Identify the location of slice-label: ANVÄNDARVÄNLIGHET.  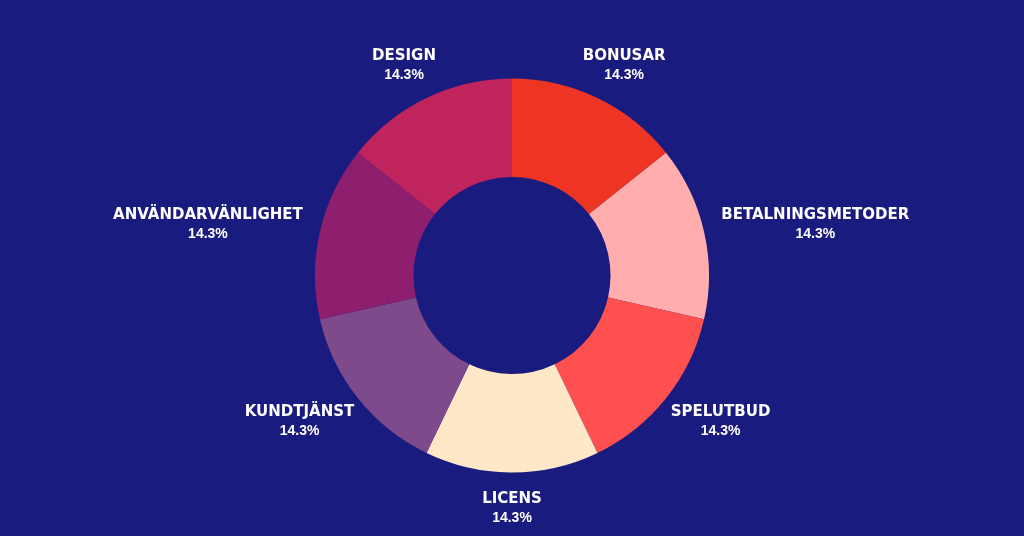
(208, 213).